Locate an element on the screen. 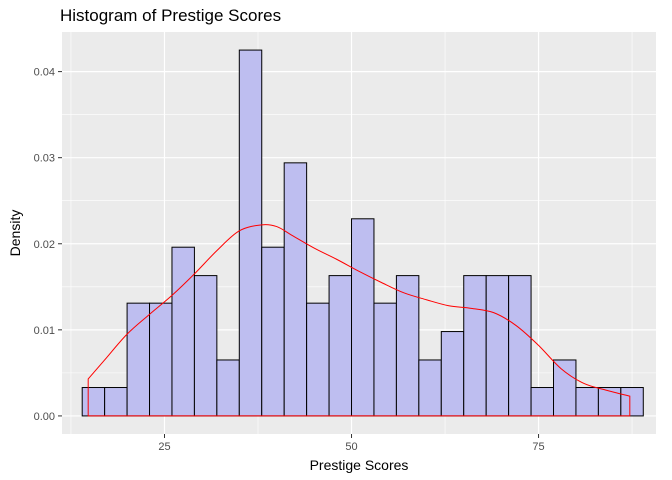 This screenshot has height=480, width=672. x-tick-label: 25 is located at coordinates (164, 447).